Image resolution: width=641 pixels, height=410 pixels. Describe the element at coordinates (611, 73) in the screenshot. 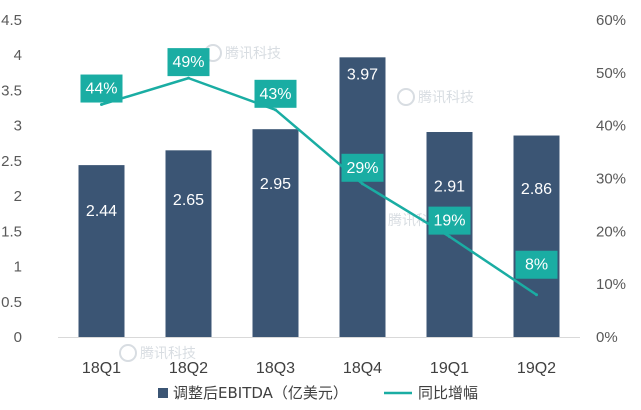

I see `right-tick-label: 50%` at that location.